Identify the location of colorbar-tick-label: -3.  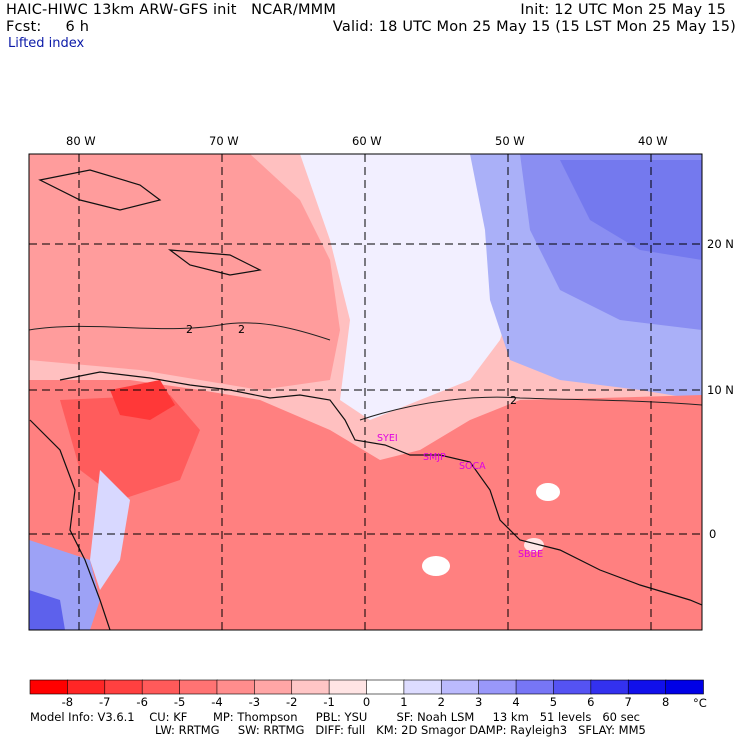
(254, 702).